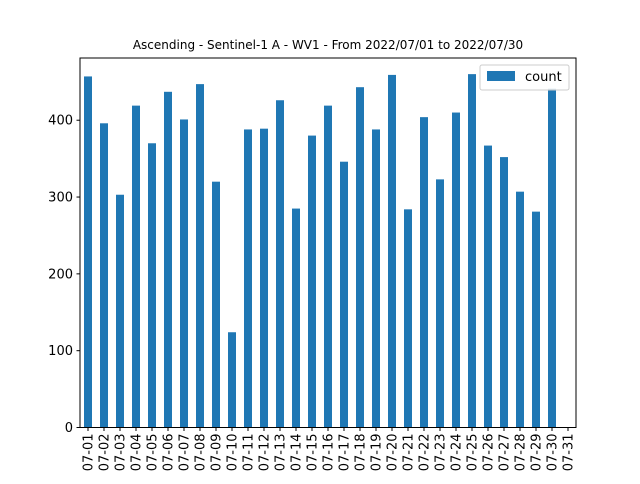  What do you see at coordinates (361, 453) in the screenshot?
I see `x-tick-label-07-18: 07-18` at bounding box center [361, 453].